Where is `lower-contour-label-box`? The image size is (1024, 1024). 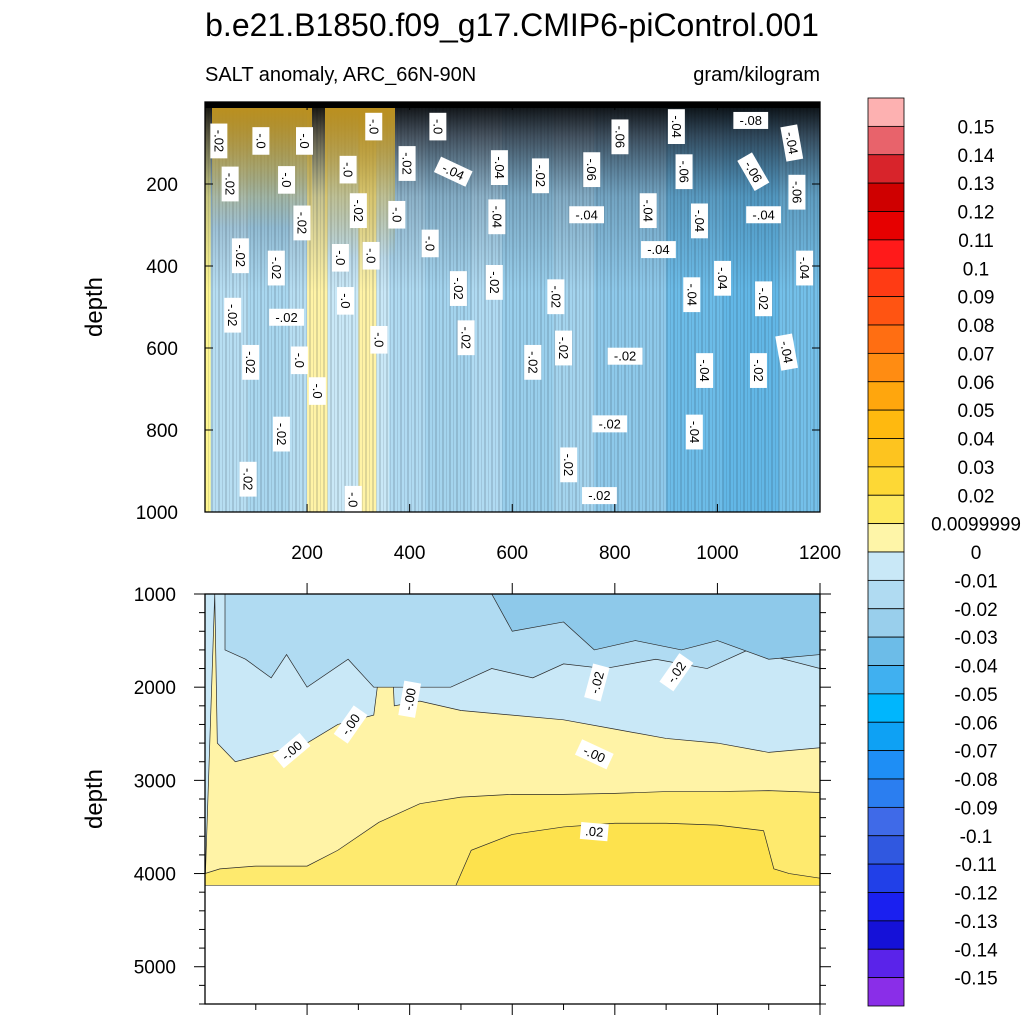
lower-contour-label-box is located at coordinates (350, 724).